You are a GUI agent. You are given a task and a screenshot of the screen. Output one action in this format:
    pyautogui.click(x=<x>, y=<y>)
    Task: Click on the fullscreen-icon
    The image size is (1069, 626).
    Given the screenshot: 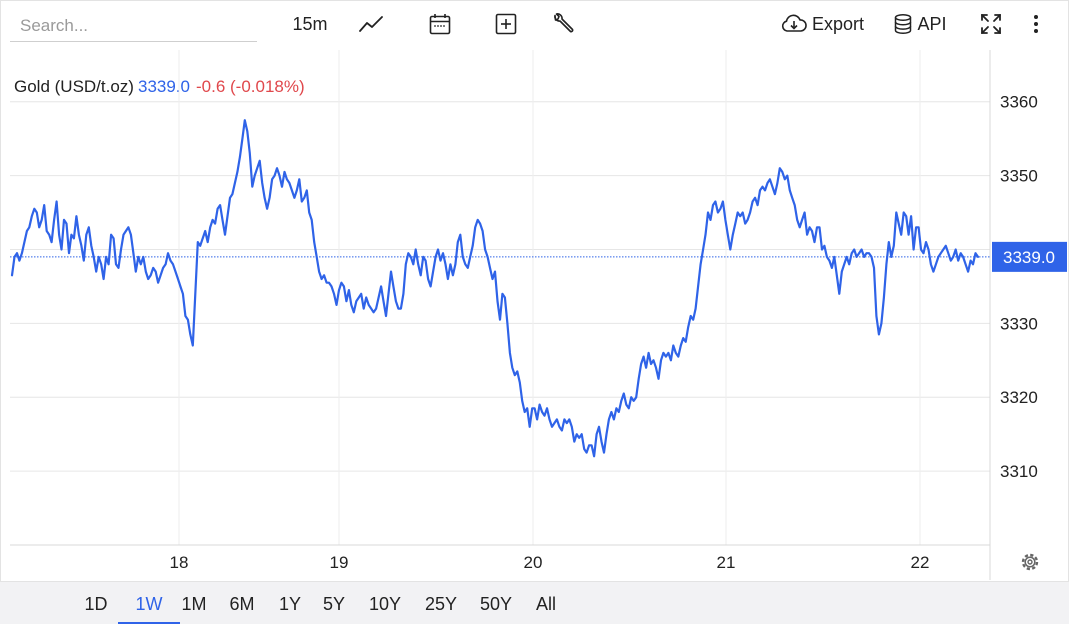 What is the action you would take?
    pyautogui.click(x=991, y=24)
    